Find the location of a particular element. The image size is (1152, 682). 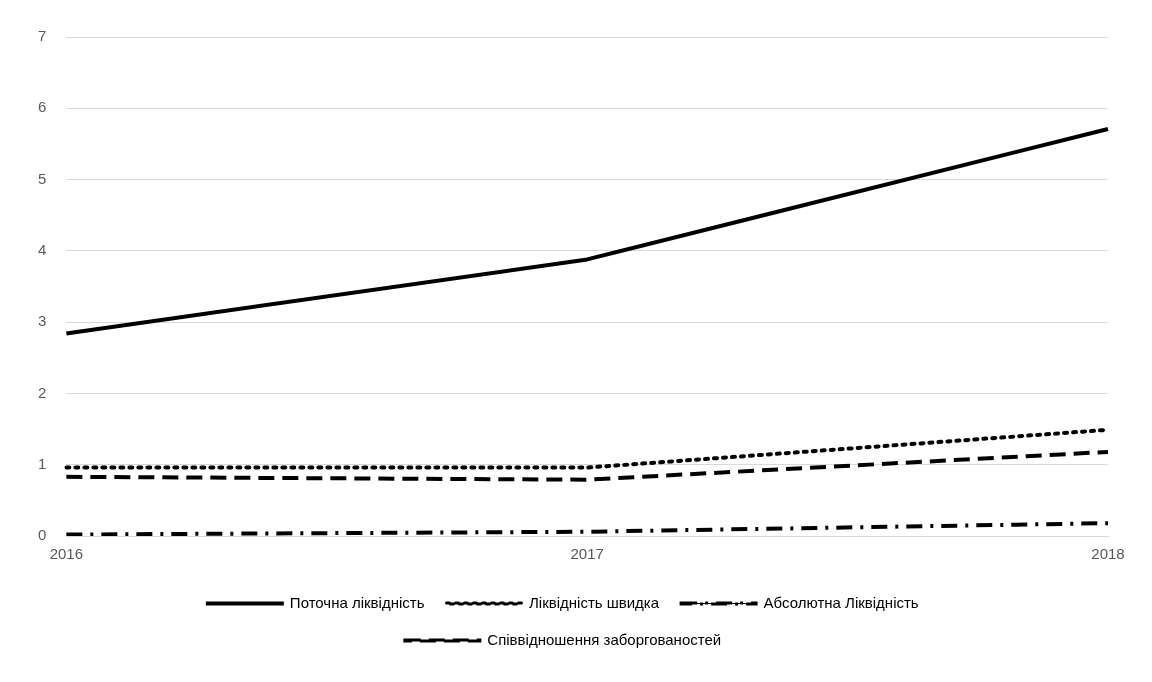

y-tick-label: 6 is located at coordinates (42, 107).